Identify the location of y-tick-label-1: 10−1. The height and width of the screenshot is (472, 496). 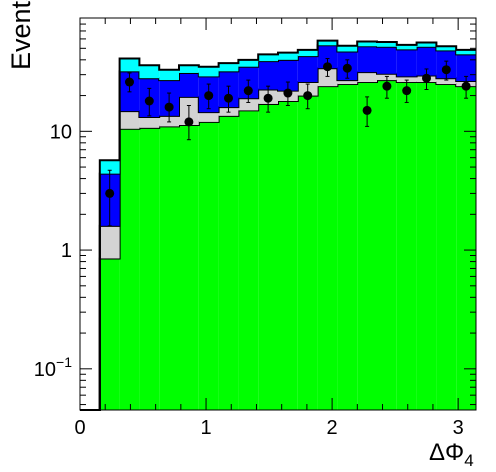
(53, 367).